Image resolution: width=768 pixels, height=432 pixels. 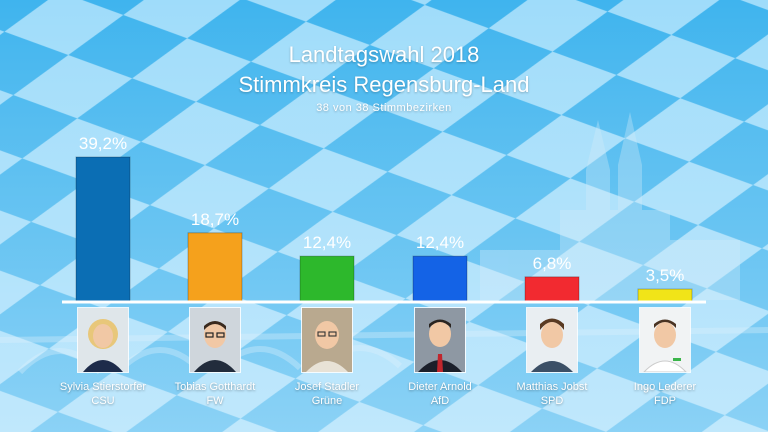 I want to click on portrait-man-white-shirt-icon, so click(x=665, y=340).